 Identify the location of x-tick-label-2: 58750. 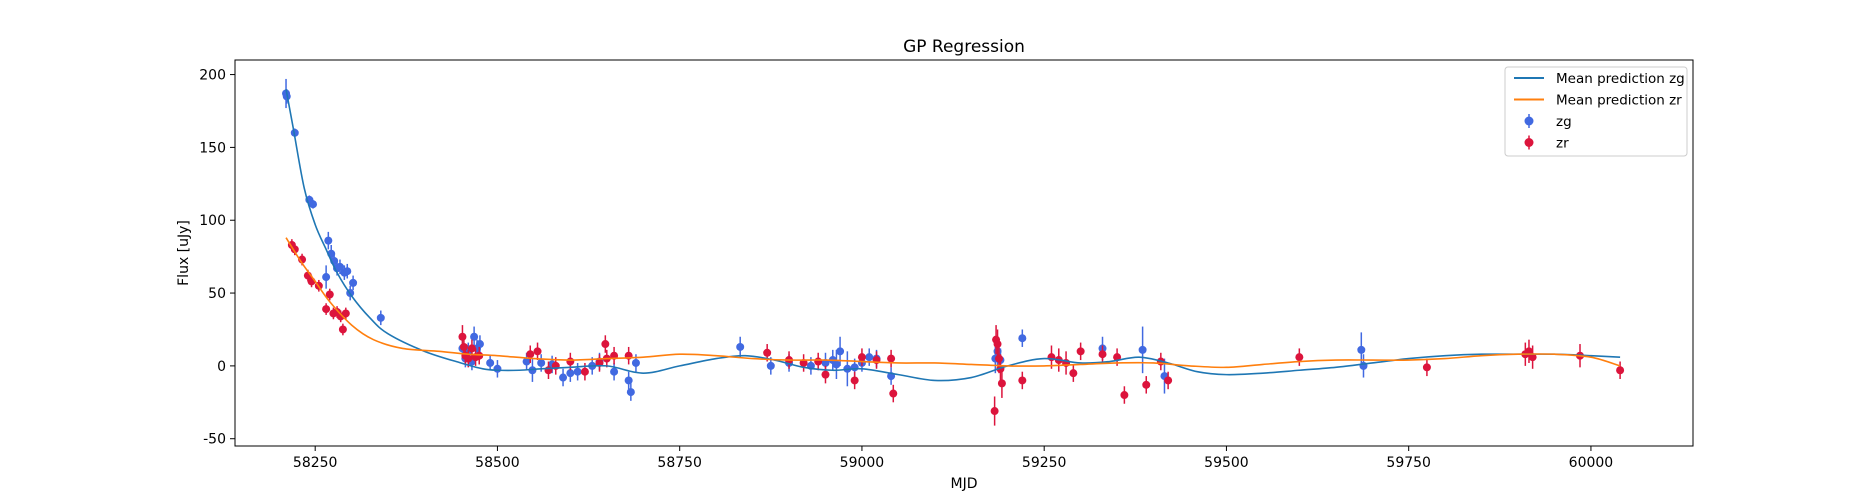
(679, 463).